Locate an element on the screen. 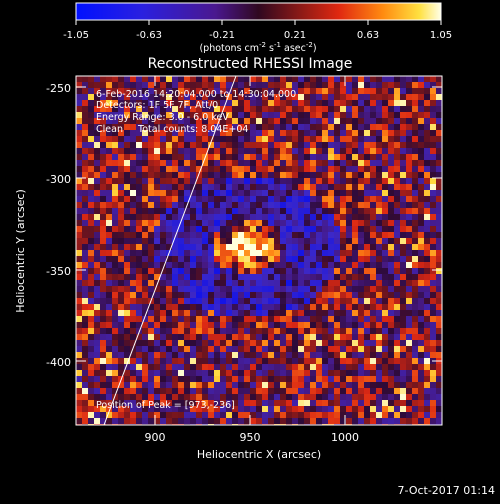  x-tick-label: 1000 is located at coordinates (345, 437).